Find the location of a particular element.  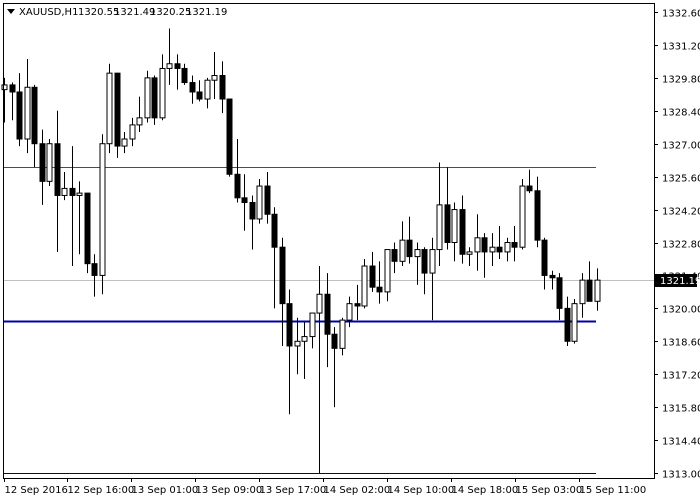

y-tick-label: 1327.00 is located at coordinates (681, 146).